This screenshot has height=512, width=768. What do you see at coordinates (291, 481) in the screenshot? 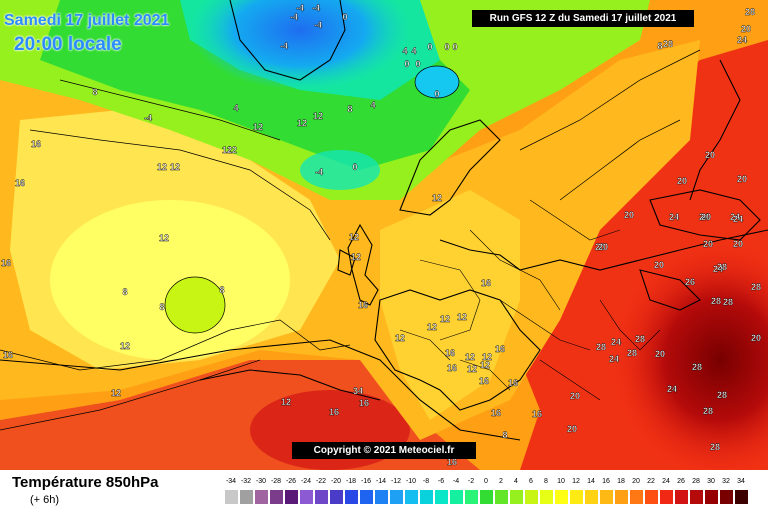
I see `legend-value: -26` at bounding box center [291, 481].